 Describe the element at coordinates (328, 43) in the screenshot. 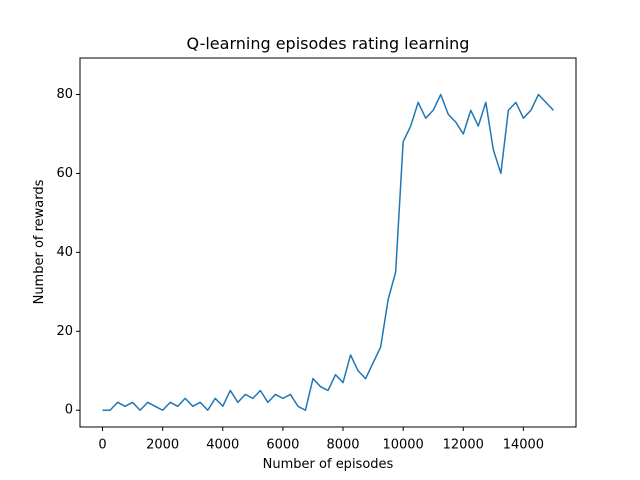

I see `chart-title: Q-learning episodes rating learning` at that location.